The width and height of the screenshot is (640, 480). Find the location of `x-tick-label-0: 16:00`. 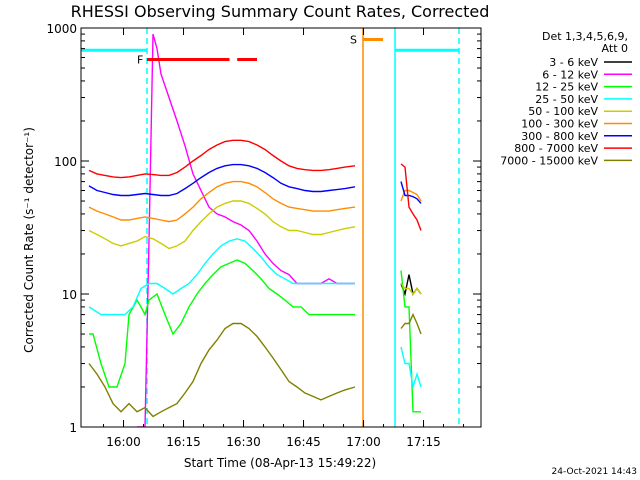

x-tick-label-0: 16:00 is located at coordinates (123, 442).